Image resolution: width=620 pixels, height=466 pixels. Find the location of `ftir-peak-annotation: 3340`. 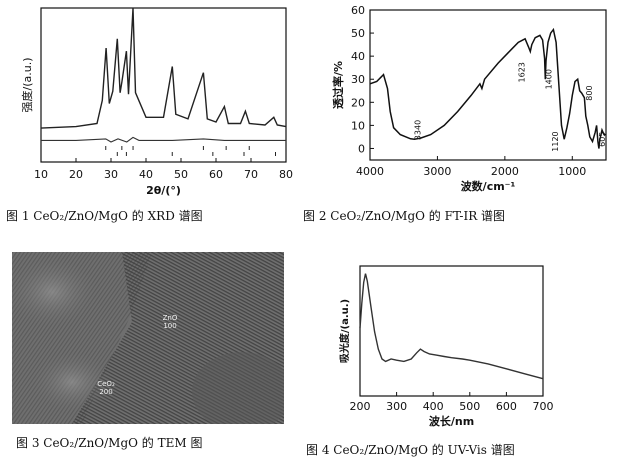

ftir-peak-annotation: 3340 is located at coordinates (418, 130).